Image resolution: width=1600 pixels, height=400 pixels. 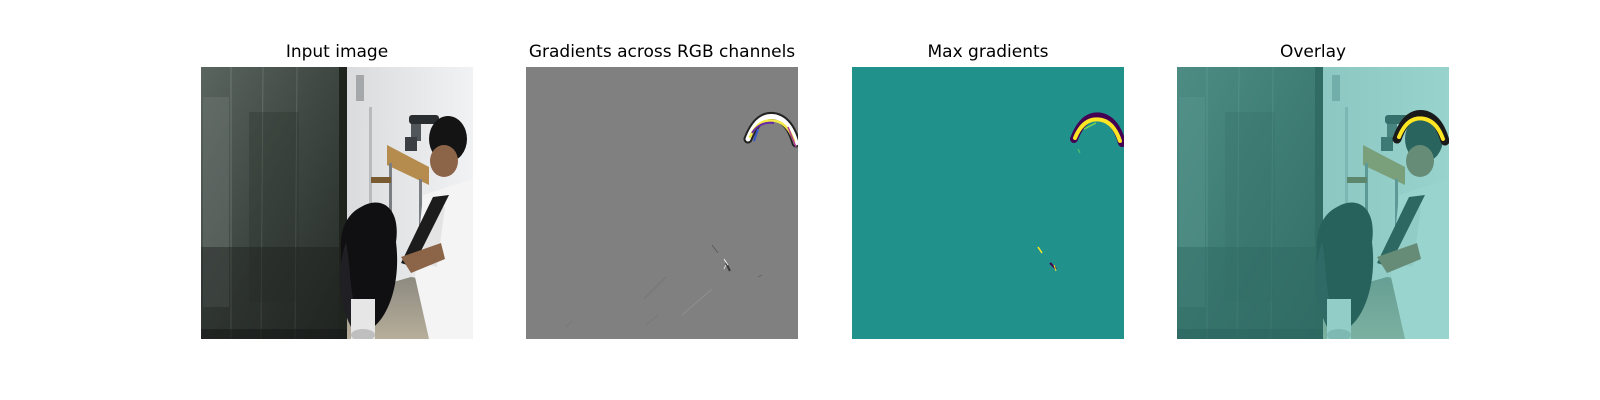 I want to click on input-image-picture, so click(x=337, y=203).